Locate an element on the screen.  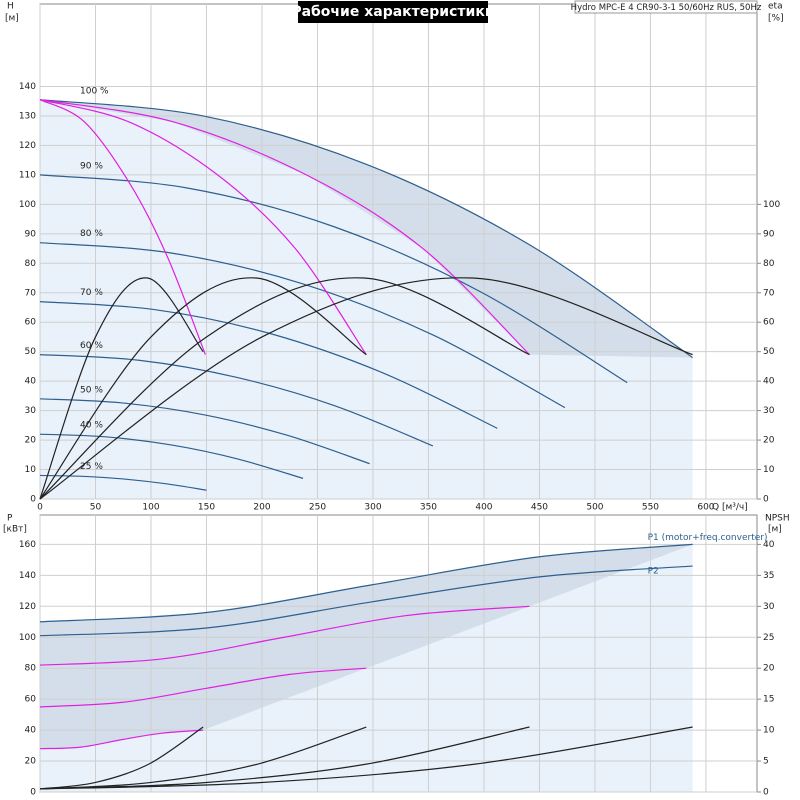
curve-label: 50 % is located at coordinates (91, 390).